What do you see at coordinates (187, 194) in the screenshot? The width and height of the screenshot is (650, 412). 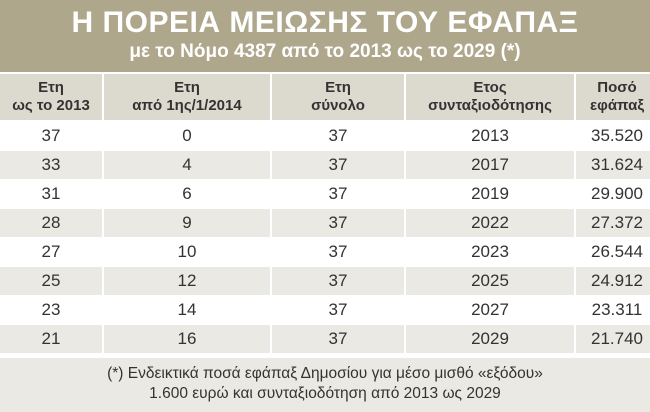 I see `table-cell: 6` at bounding box center [187, 194].